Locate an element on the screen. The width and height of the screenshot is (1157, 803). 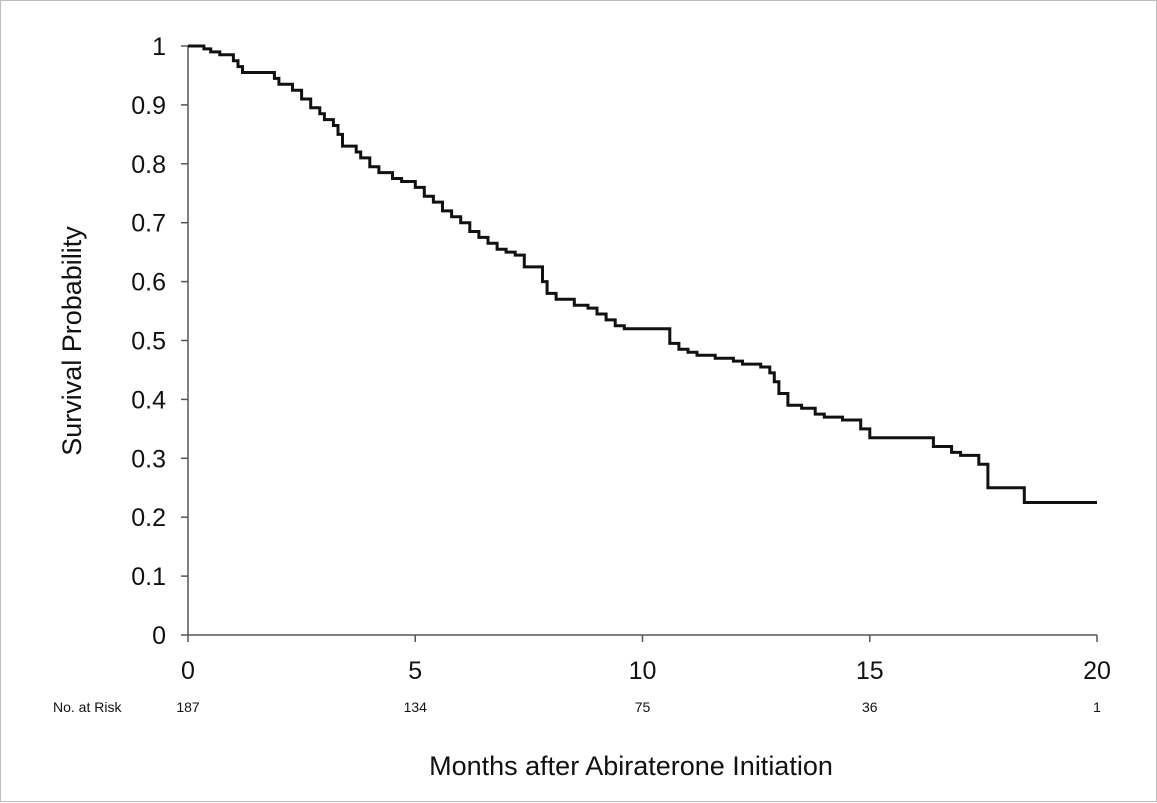
risk-table-value: 1 is located at coordinates (1097, 707).